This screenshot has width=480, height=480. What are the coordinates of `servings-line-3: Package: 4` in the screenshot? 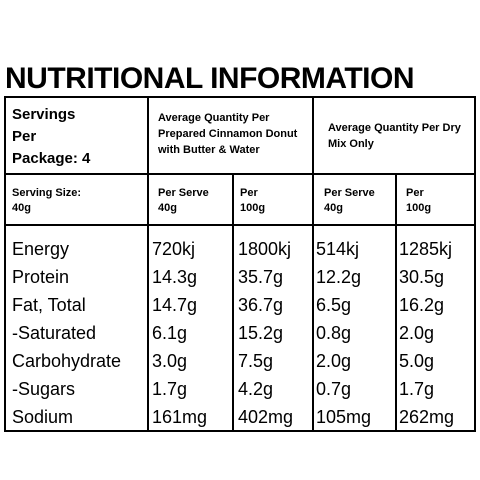 It's located at (51, 158).